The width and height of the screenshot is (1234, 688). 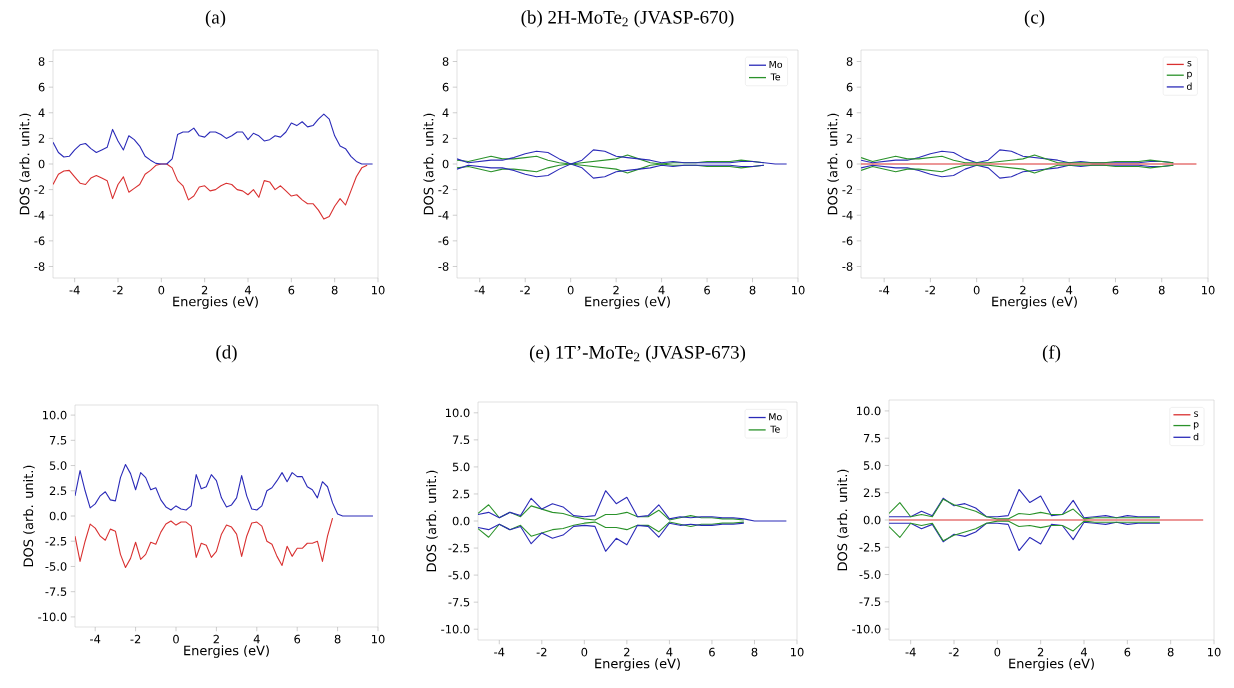 I want to click on chart-title: (f), so click(x=1051, y=354).